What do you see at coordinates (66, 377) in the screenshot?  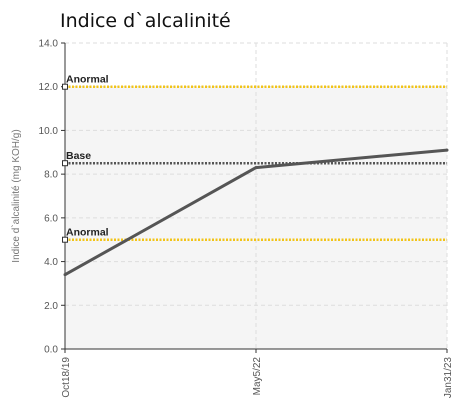 I see `x-tick-label-0: Oct18/19` at bounding box center [66, 377].